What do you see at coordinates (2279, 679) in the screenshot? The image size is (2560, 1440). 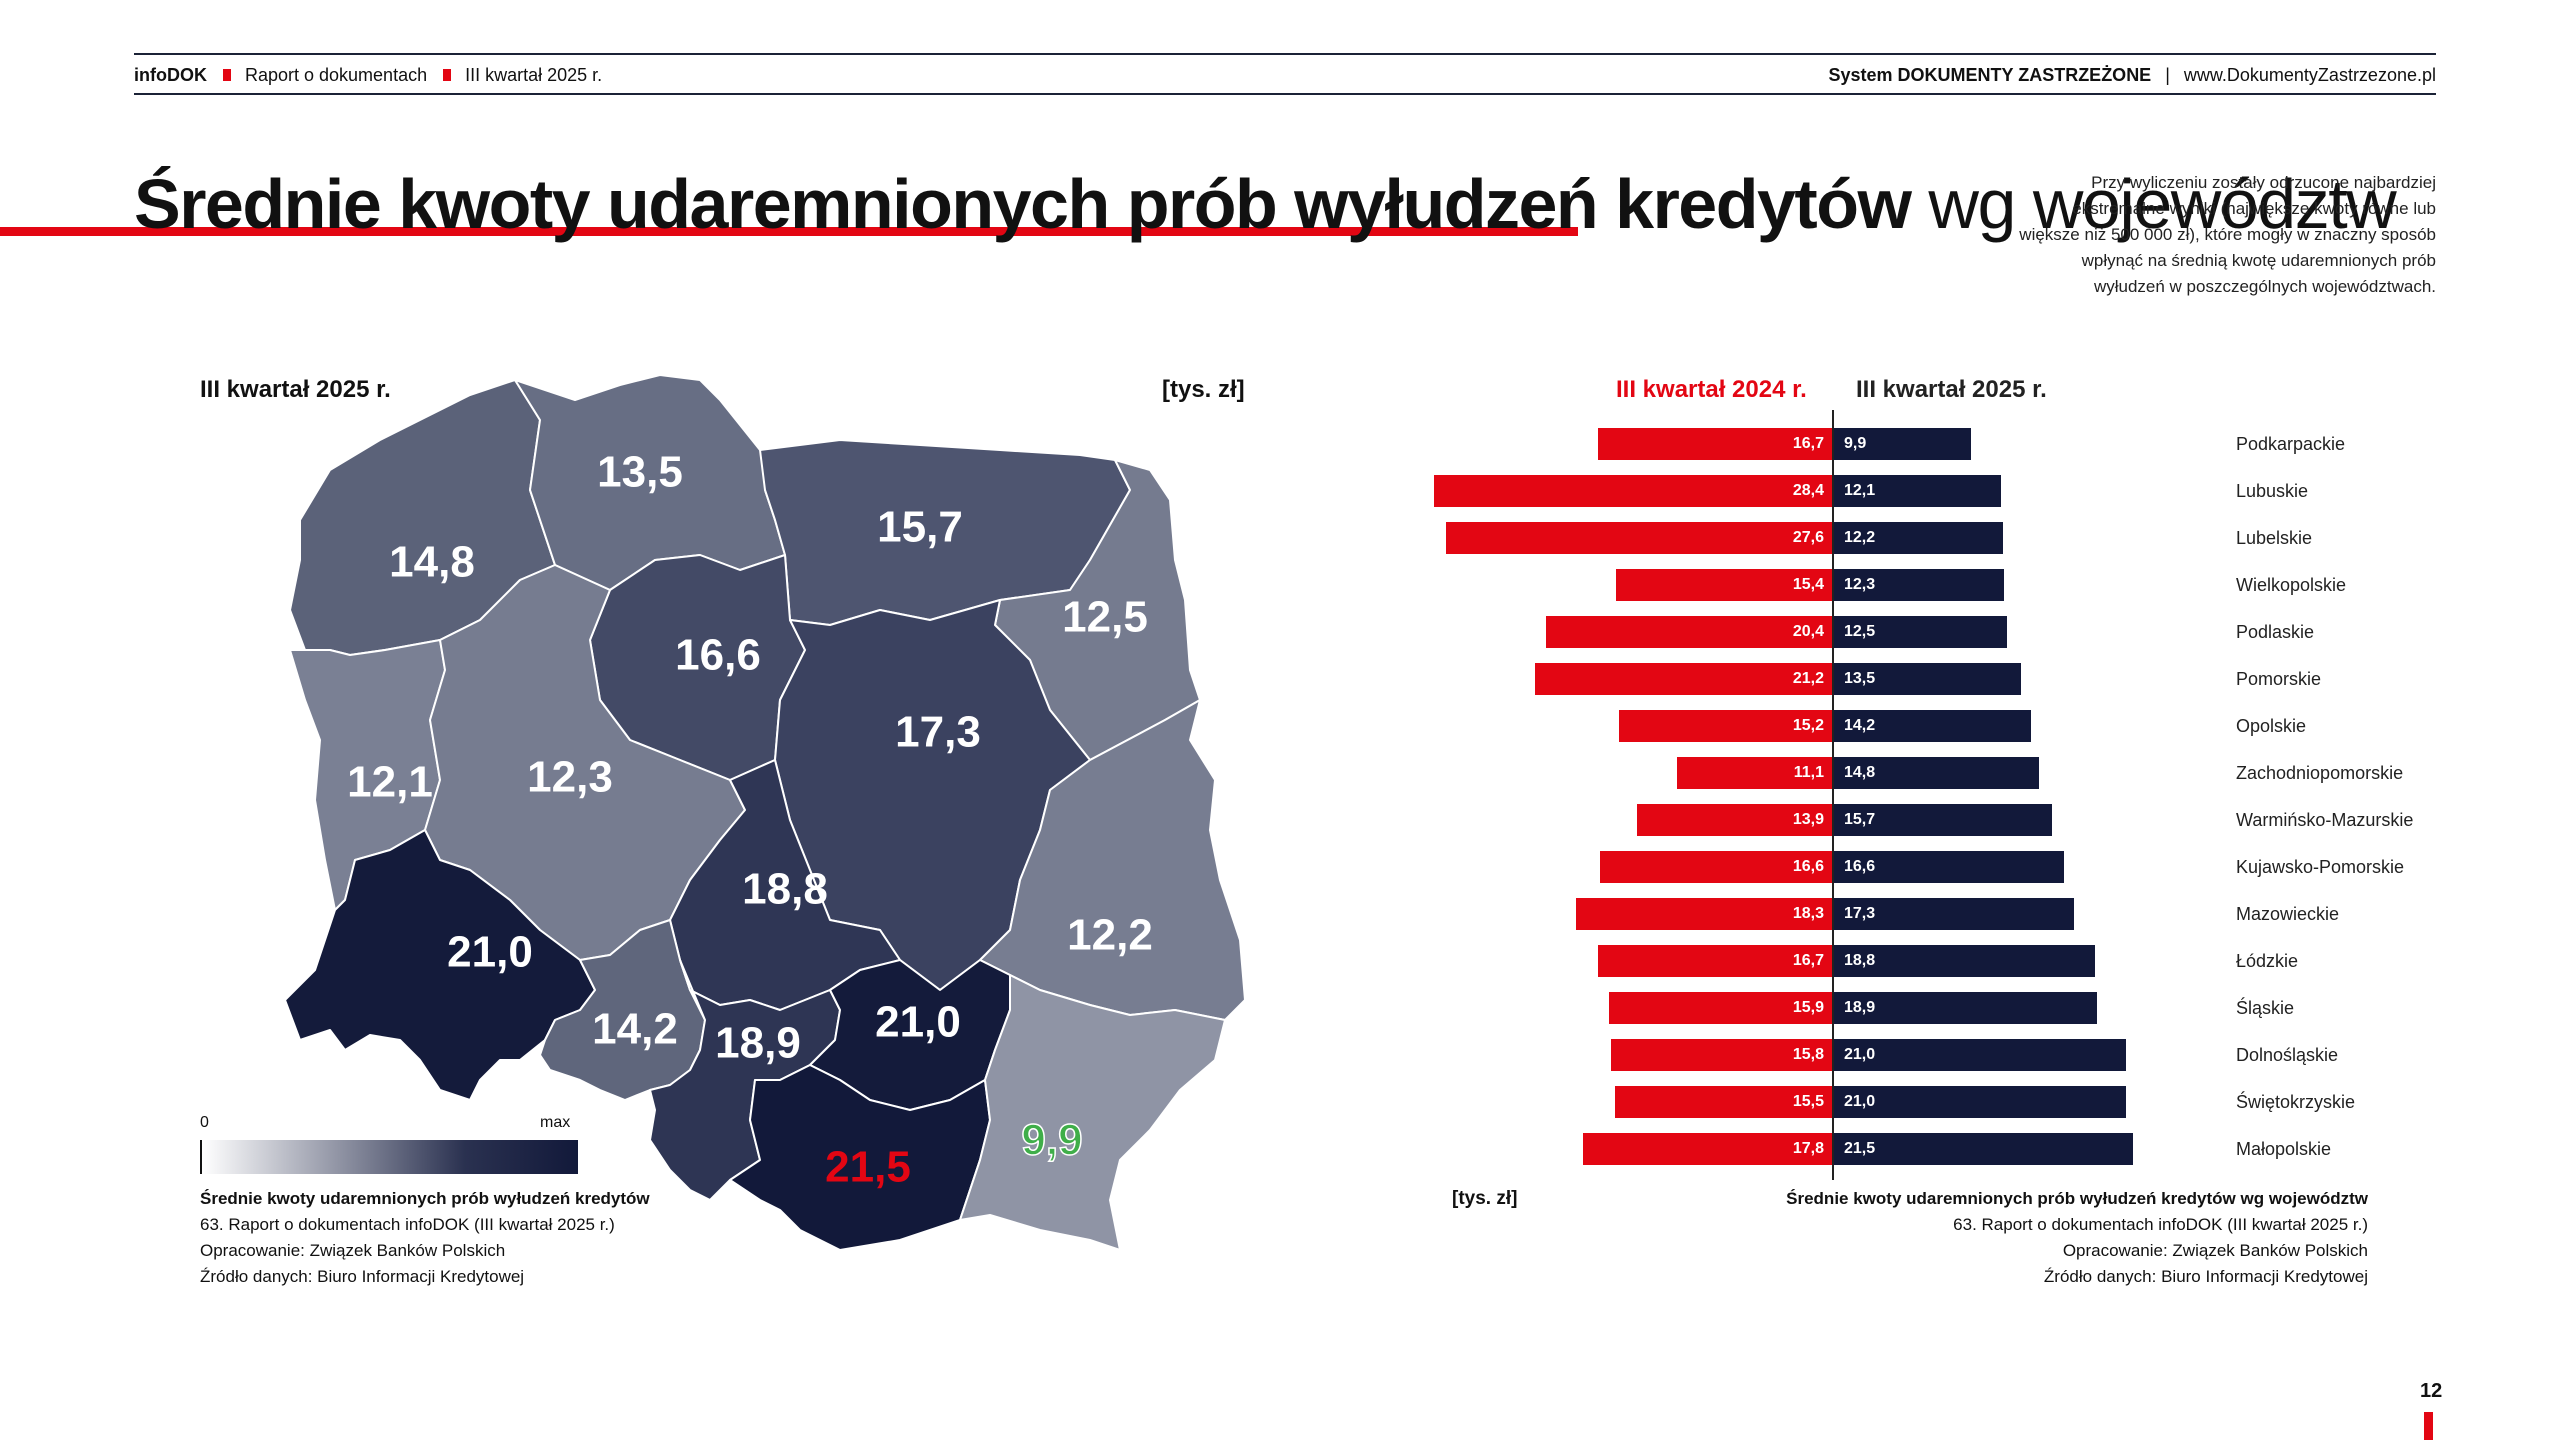 I see `category-label-pomorskie: Pomorskie` at bounding box center [2279, 679].